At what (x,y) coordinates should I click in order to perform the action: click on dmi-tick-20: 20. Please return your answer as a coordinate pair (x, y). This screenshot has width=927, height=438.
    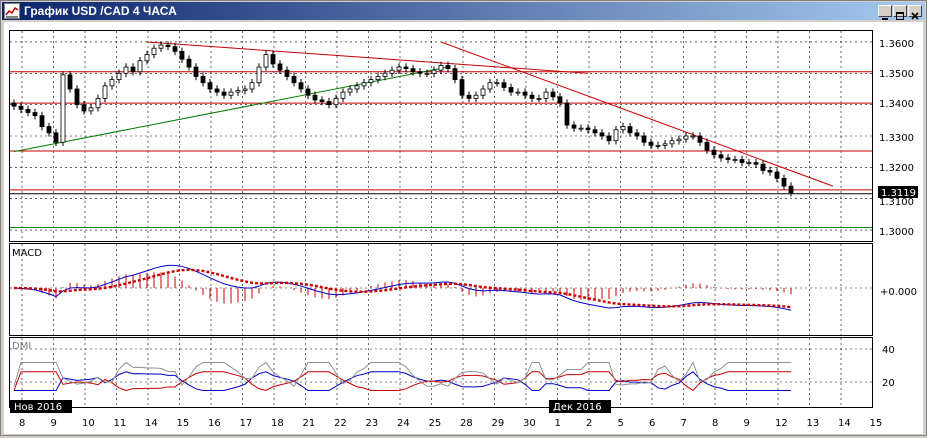
    Looking at the image, I should click on (888, 383).